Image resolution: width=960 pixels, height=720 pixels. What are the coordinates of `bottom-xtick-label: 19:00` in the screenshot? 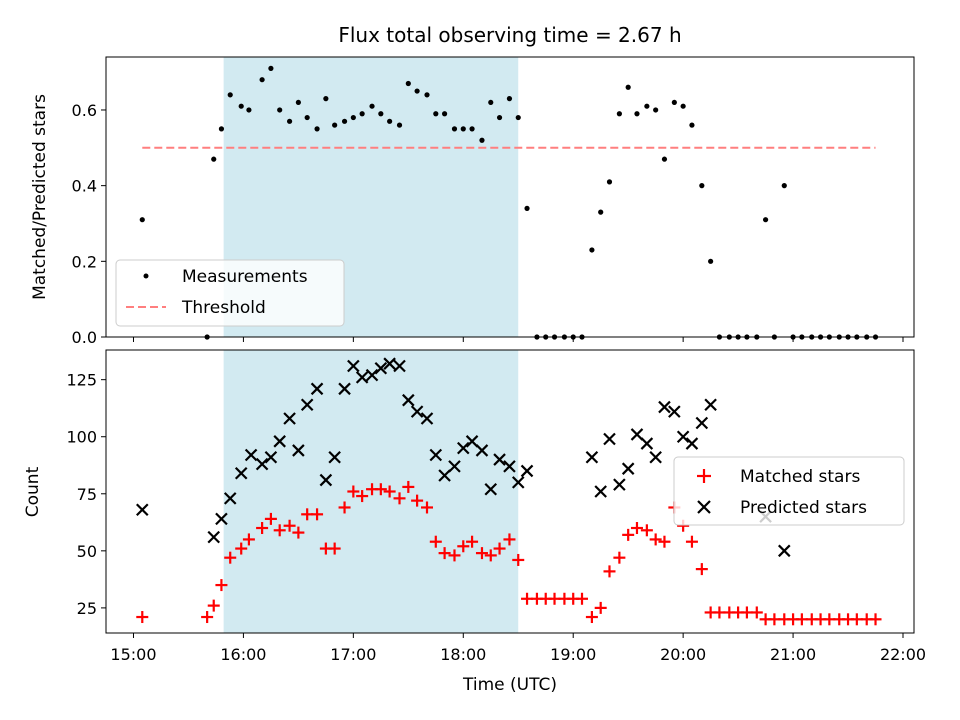 It's located at (573, 654).